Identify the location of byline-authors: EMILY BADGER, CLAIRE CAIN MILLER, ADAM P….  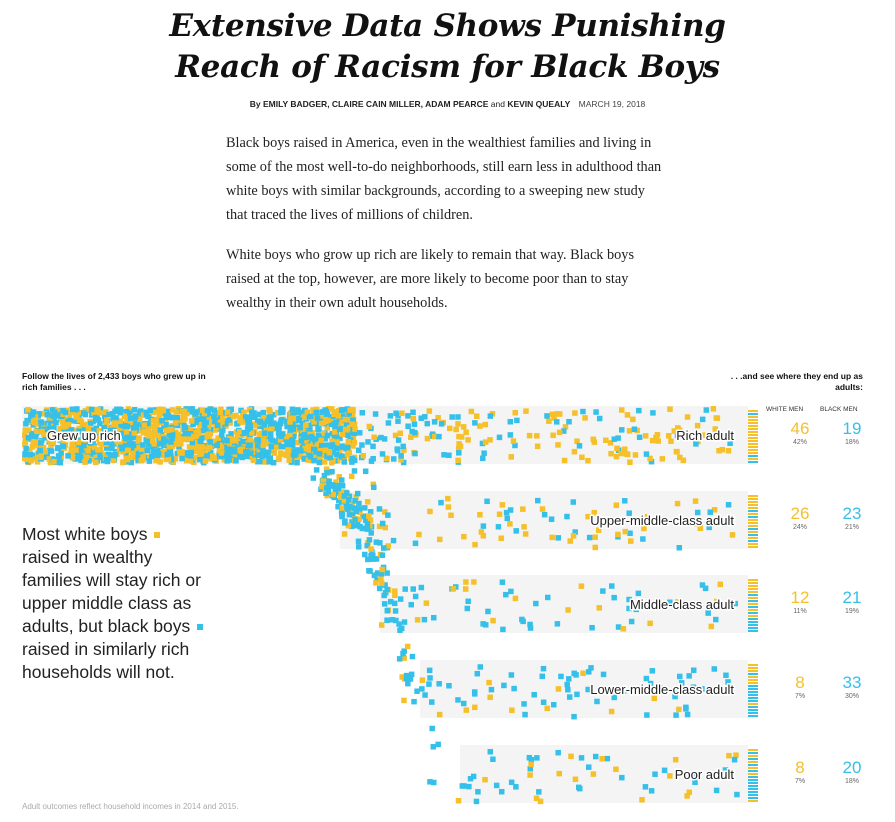
(375, 104).